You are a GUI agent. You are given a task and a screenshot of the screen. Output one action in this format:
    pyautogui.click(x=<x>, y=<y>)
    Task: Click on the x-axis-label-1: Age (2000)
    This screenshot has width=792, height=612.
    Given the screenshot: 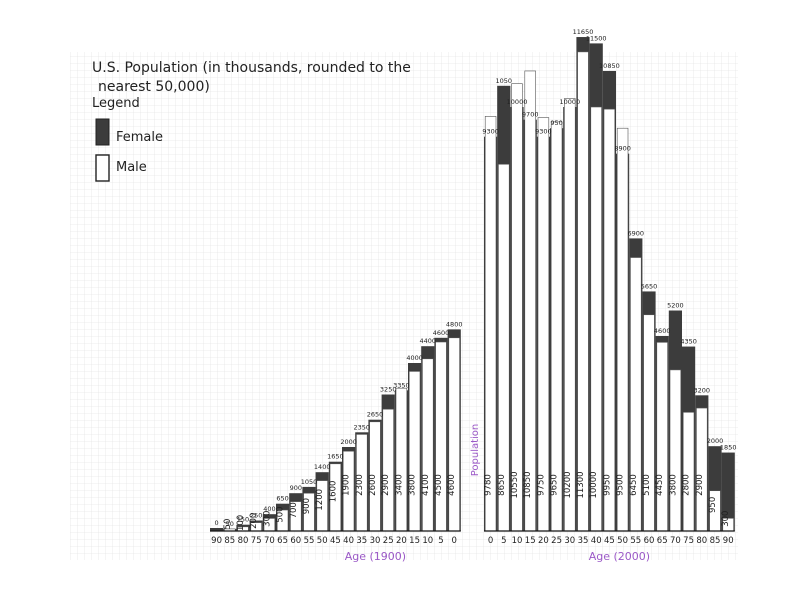 What is the action you would take?
    pyautogui.click(x=619, y=556)
    